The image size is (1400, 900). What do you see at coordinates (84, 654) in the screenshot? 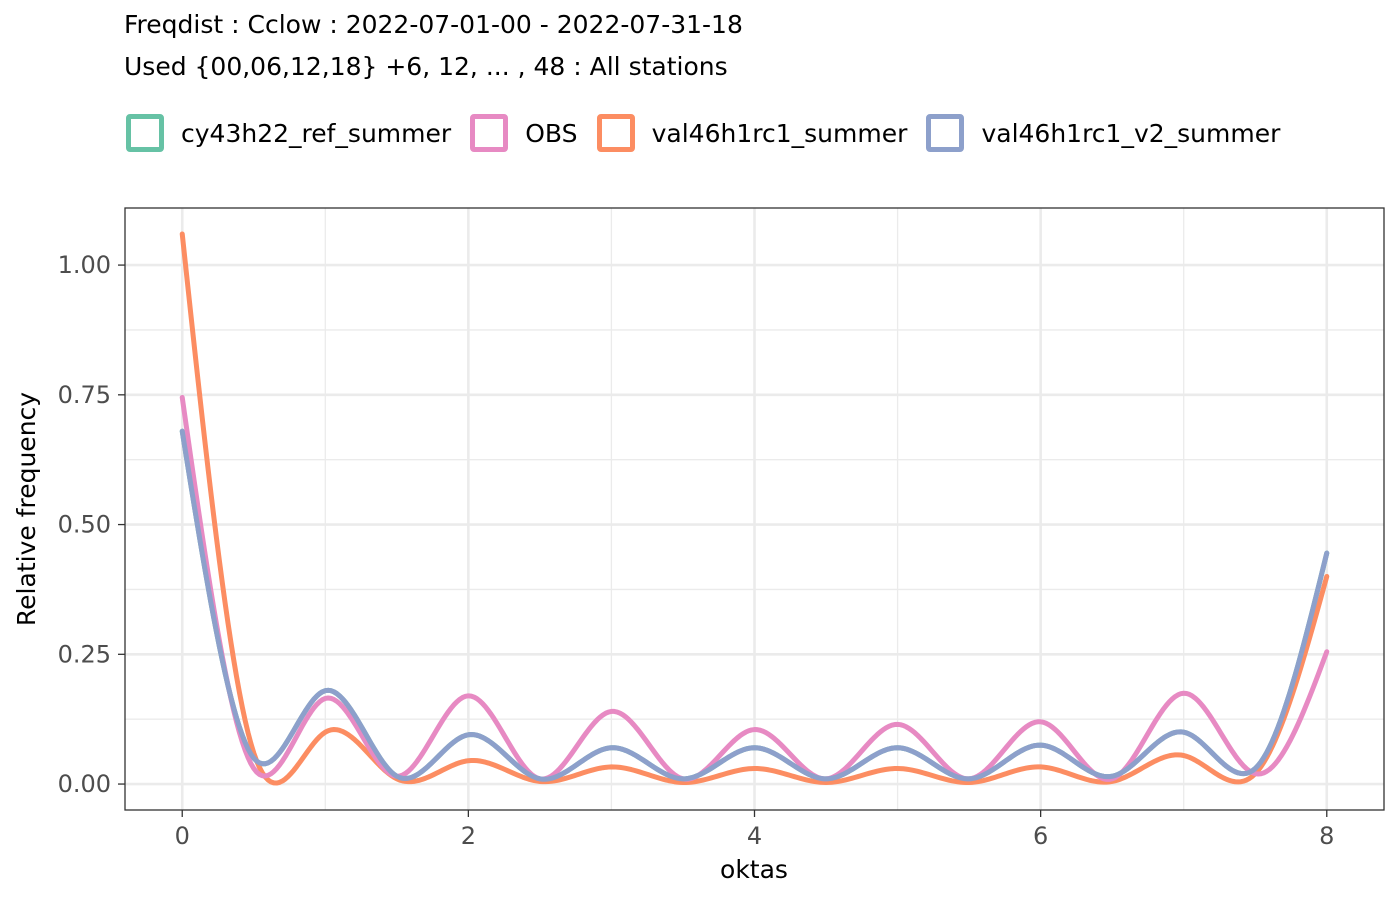
I see `y-tick-label: 0.25` at bounding box center [84, 654].